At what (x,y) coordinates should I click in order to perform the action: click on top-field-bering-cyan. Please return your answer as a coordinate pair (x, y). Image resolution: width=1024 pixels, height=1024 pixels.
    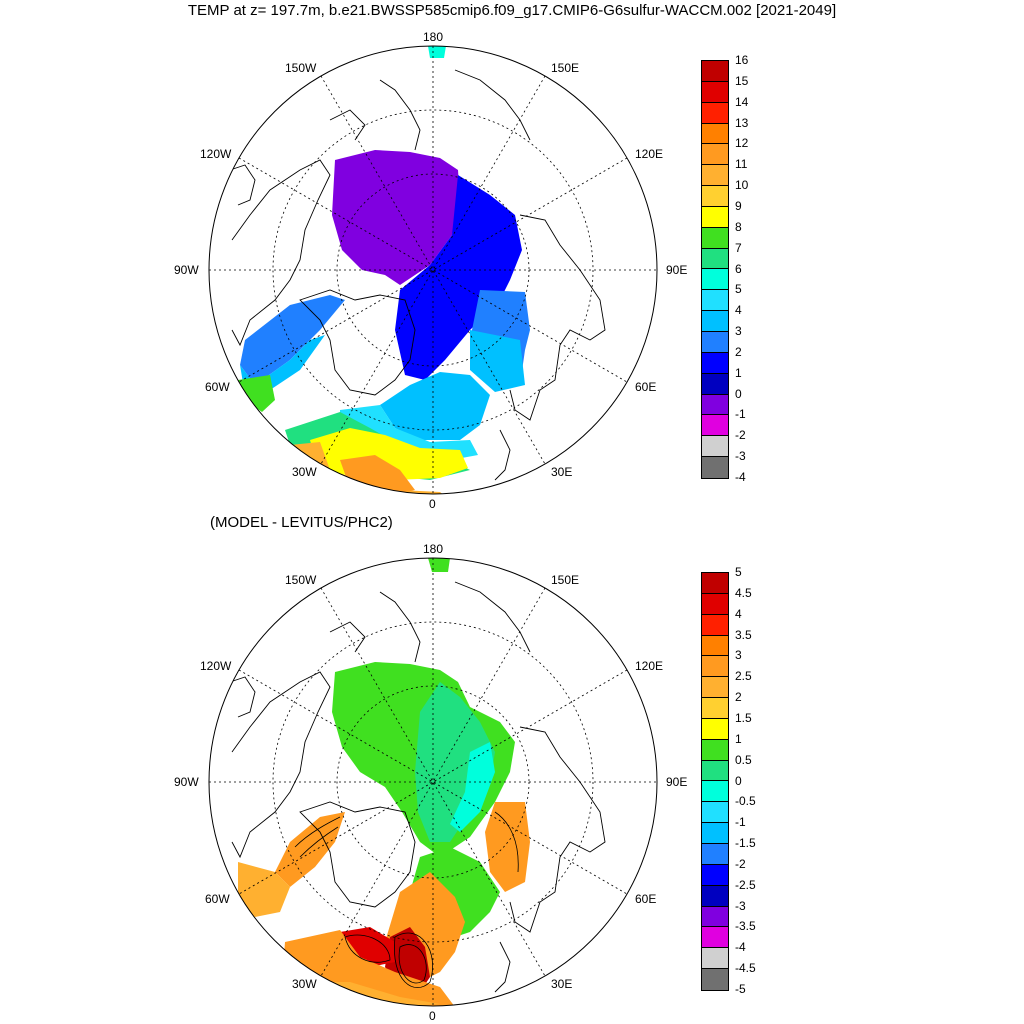
    Looking at the image, I should click on (437, 52).